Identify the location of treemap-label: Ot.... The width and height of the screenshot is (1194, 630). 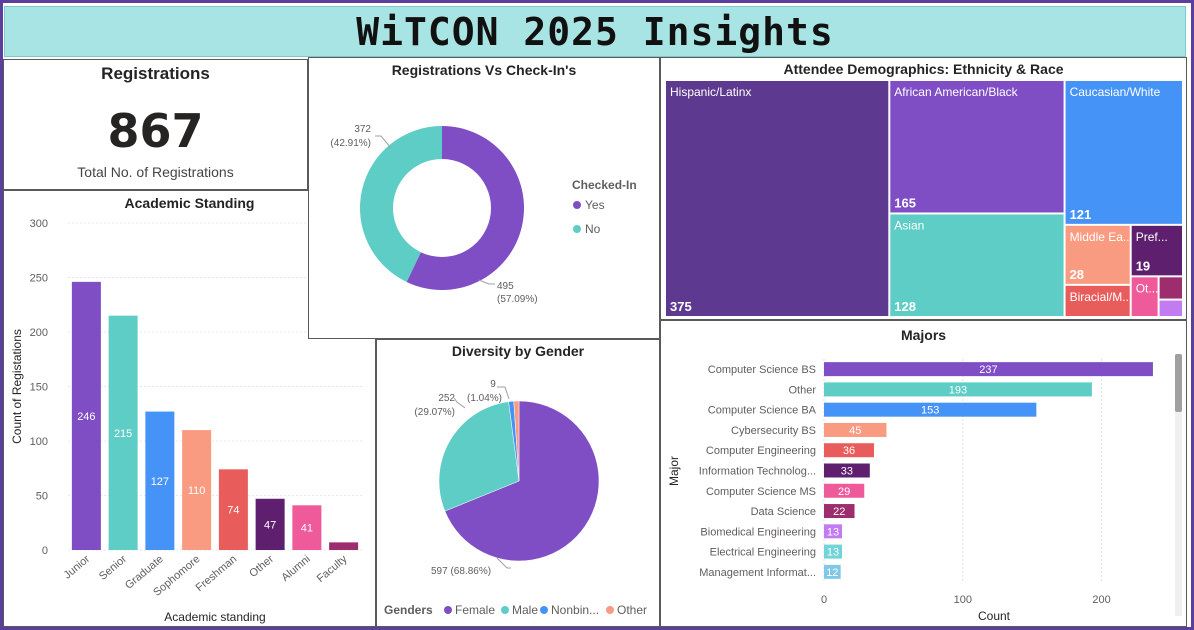
(1147, 288).